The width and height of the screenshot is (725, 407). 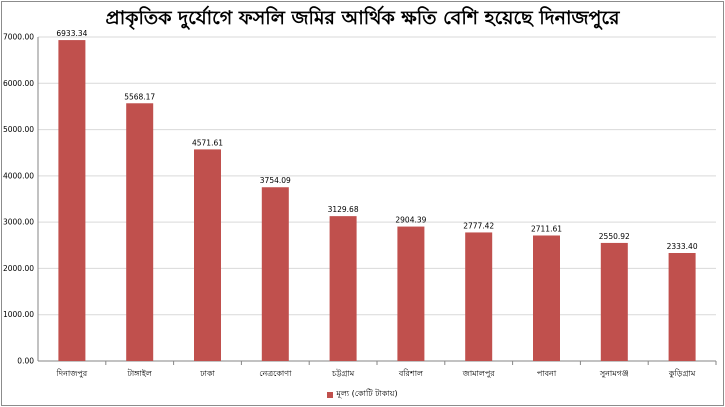 I want to click on data-label: 6933.34, so click(x=71, y=33).